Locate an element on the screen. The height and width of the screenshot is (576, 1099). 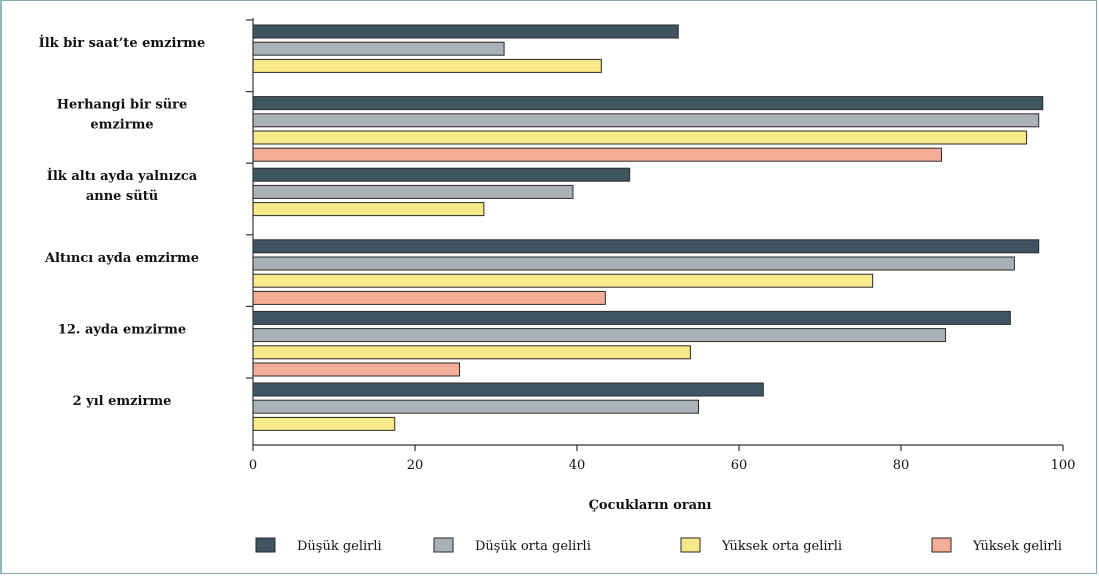
category-label: İlk bir saat’te emzirme is located at coordinates (122, 43).